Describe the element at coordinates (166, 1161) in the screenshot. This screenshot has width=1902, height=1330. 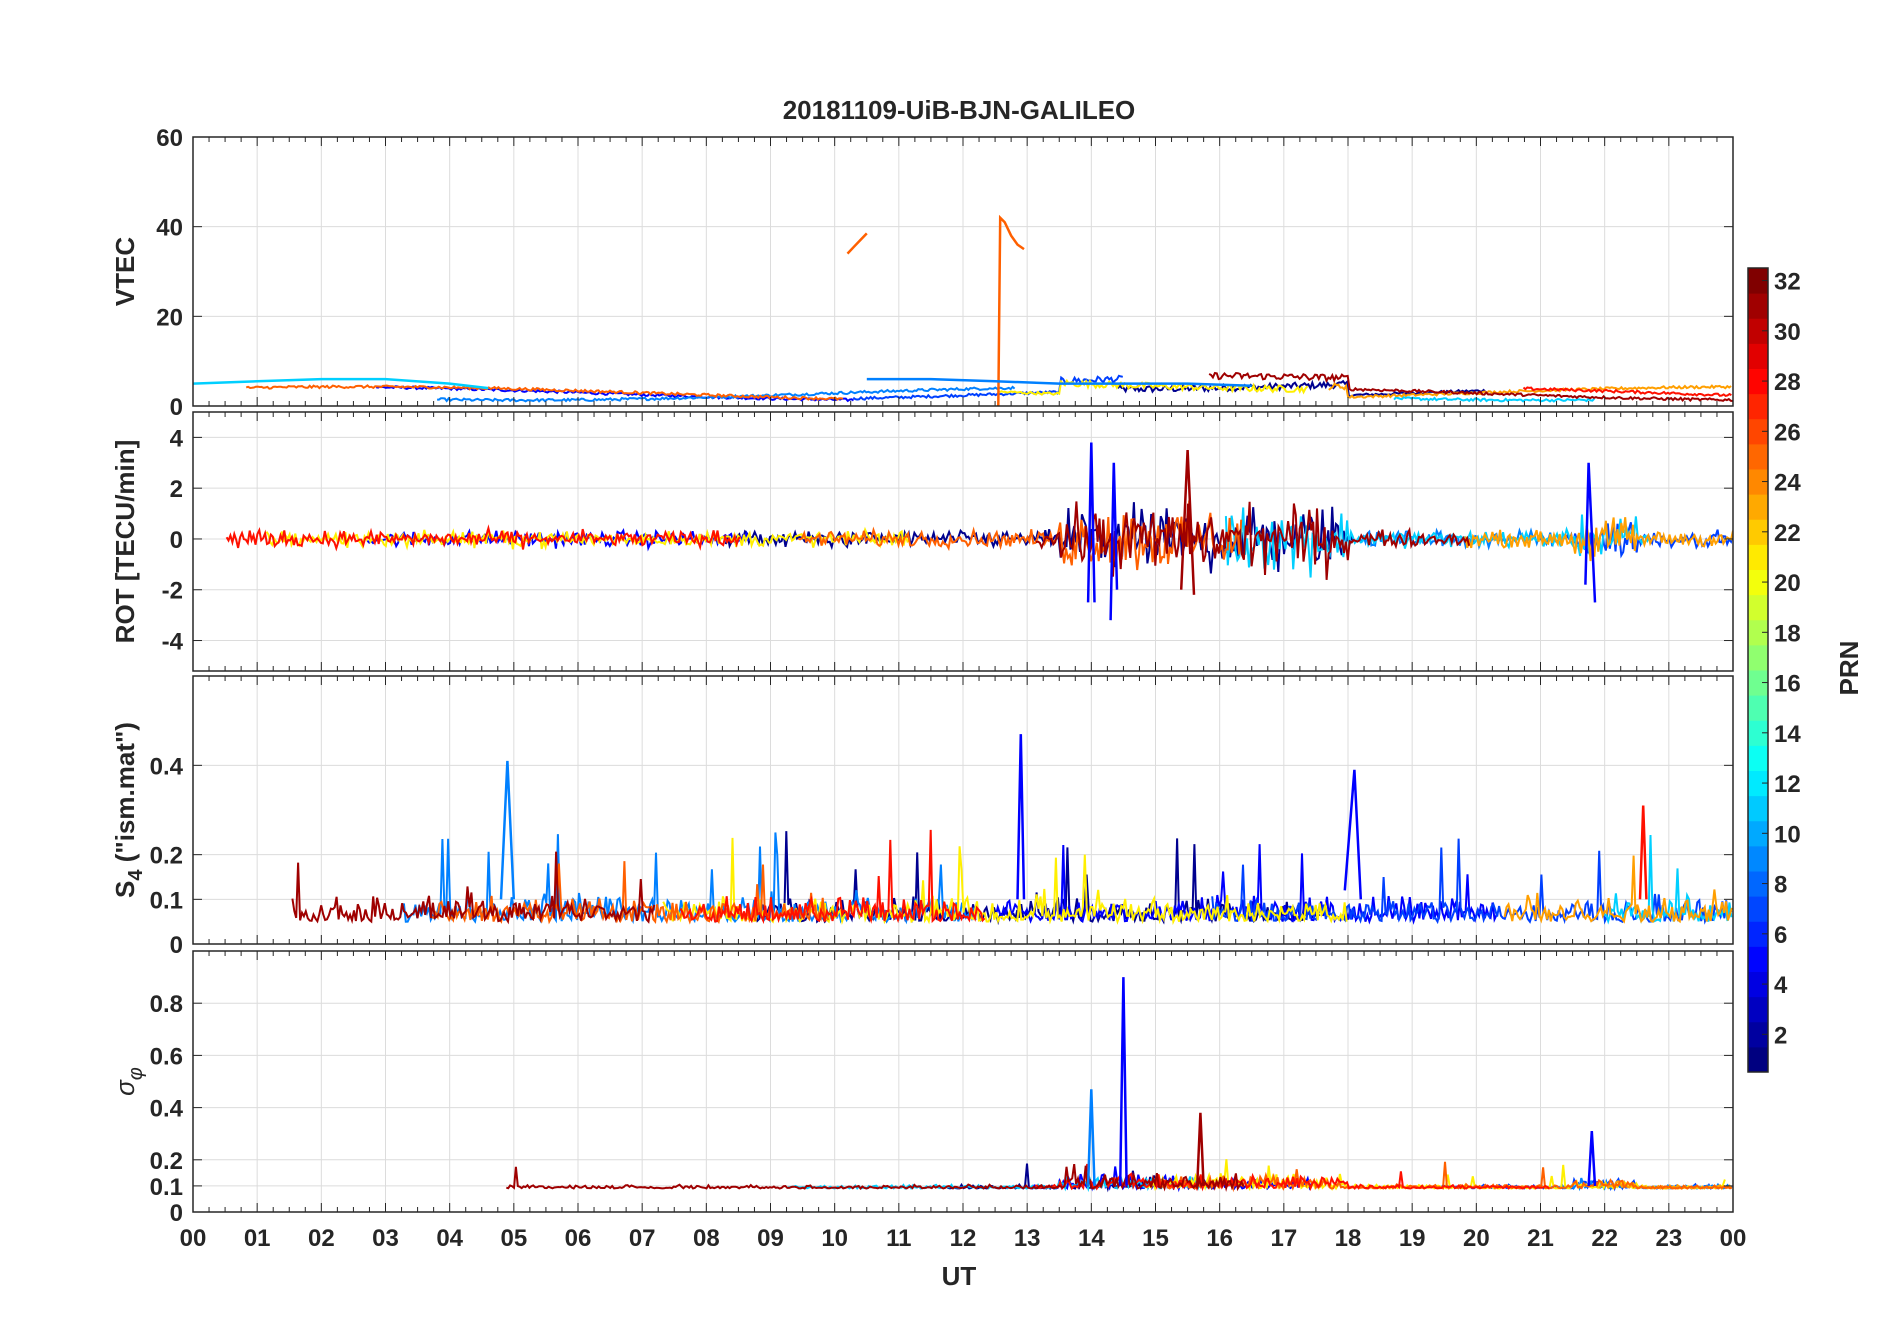
I see `ytick-label-sigma_phi-2: 0.2` at that location.